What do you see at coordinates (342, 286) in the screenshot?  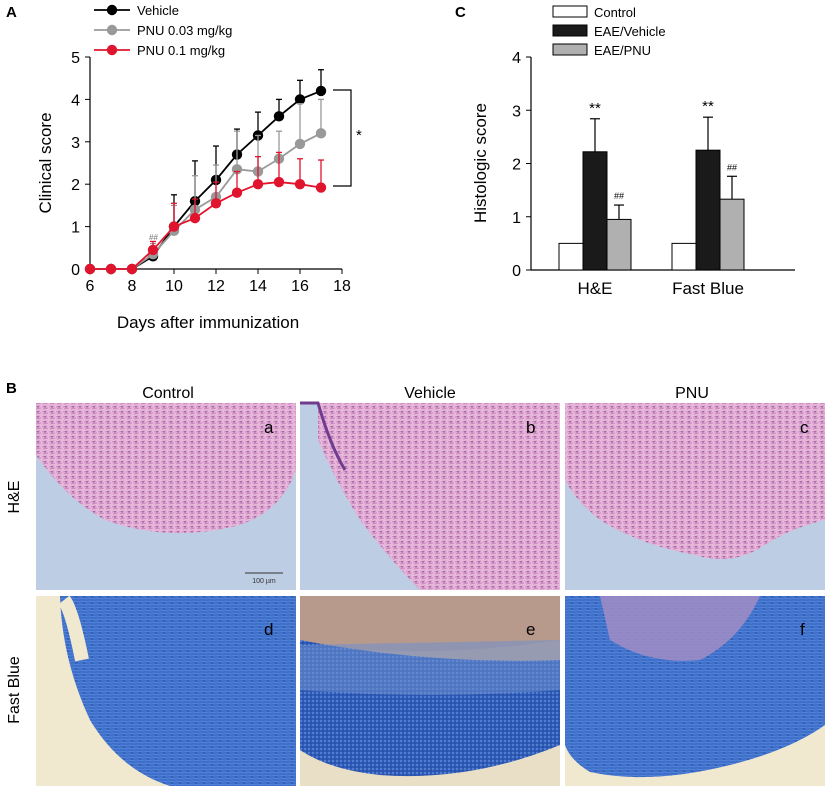 I see `panel-a-x-tick-label: 18` at bounding box center [342, 286].